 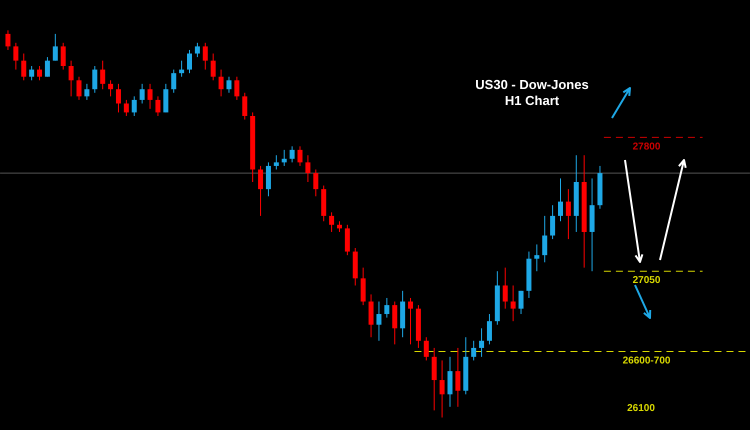 What do you see at coordinates (646, 280) in the screenshot?
I see `ref-line-label: 27050` at bounding box center [646, 280].